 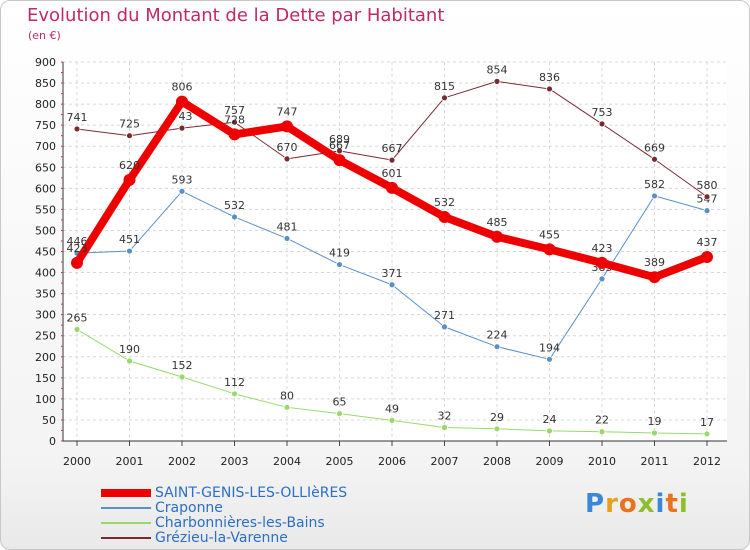 What do you see at coordinates (497, 461) in the screenshot?
I see `x-tick-label: 2008` at bounding box center [497, 461].